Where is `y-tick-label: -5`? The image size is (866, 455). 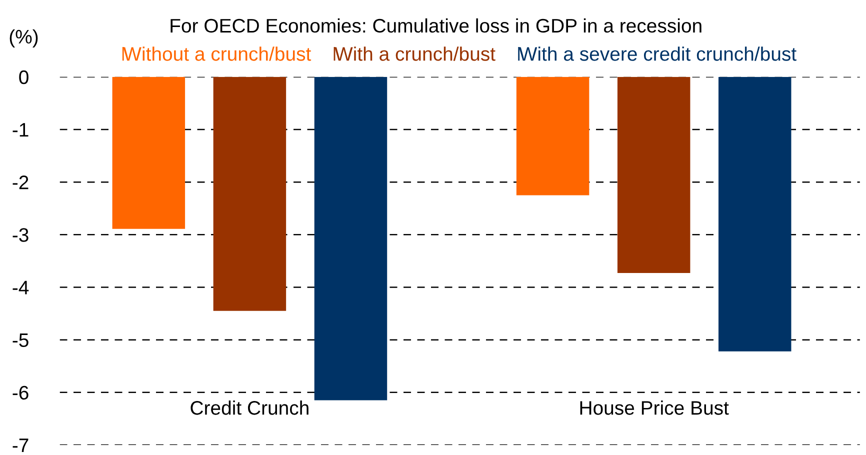
y-tick-label: -5 is located at coordinates (20, 340).